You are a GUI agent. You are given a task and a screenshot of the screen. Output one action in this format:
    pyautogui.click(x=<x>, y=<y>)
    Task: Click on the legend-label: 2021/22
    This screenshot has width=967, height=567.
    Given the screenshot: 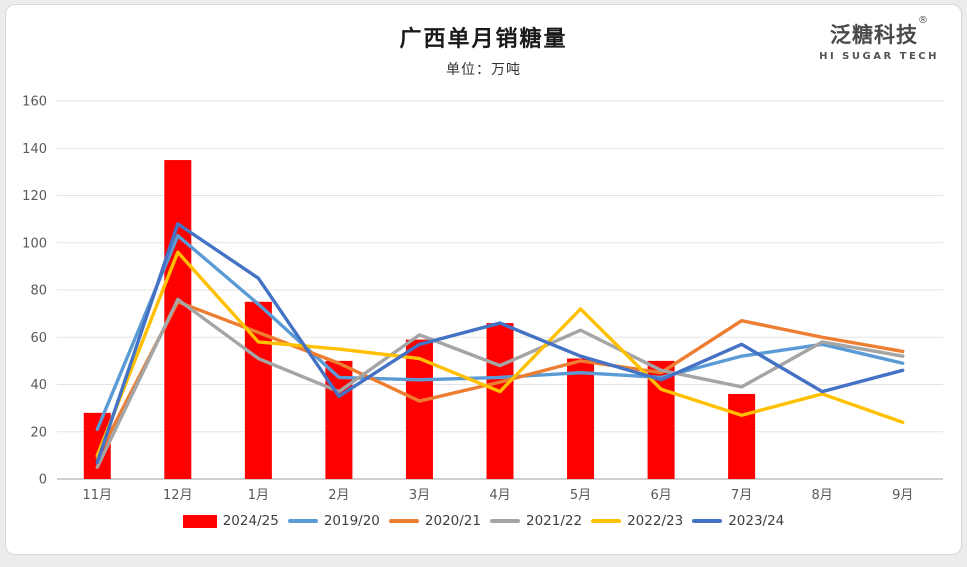 What is the action you would take?
    pyautogui.click(x=554, y=521)
    